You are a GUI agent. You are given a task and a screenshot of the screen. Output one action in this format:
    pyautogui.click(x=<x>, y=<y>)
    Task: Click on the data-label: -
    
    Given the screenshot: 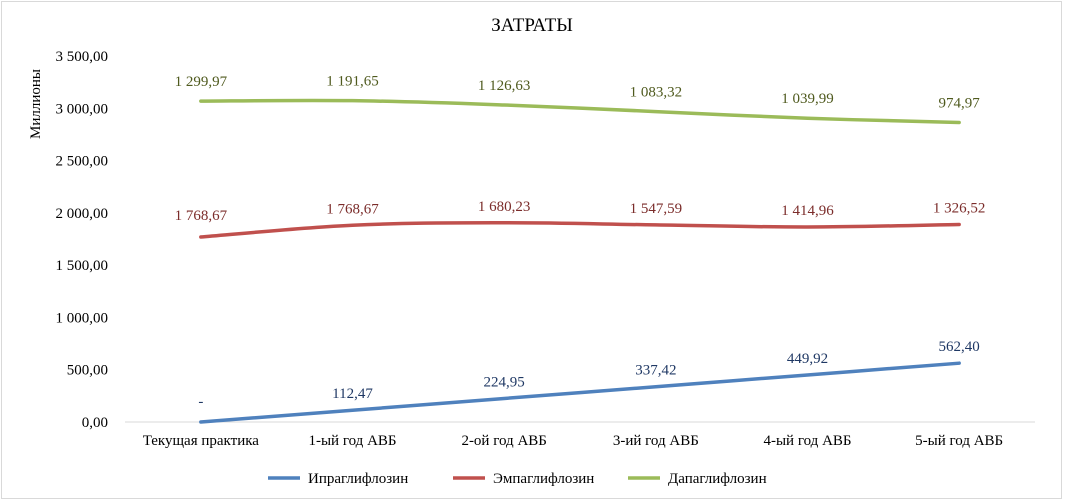 What is the action you would take?
    pyautogui.click(x=200, y=402)
    